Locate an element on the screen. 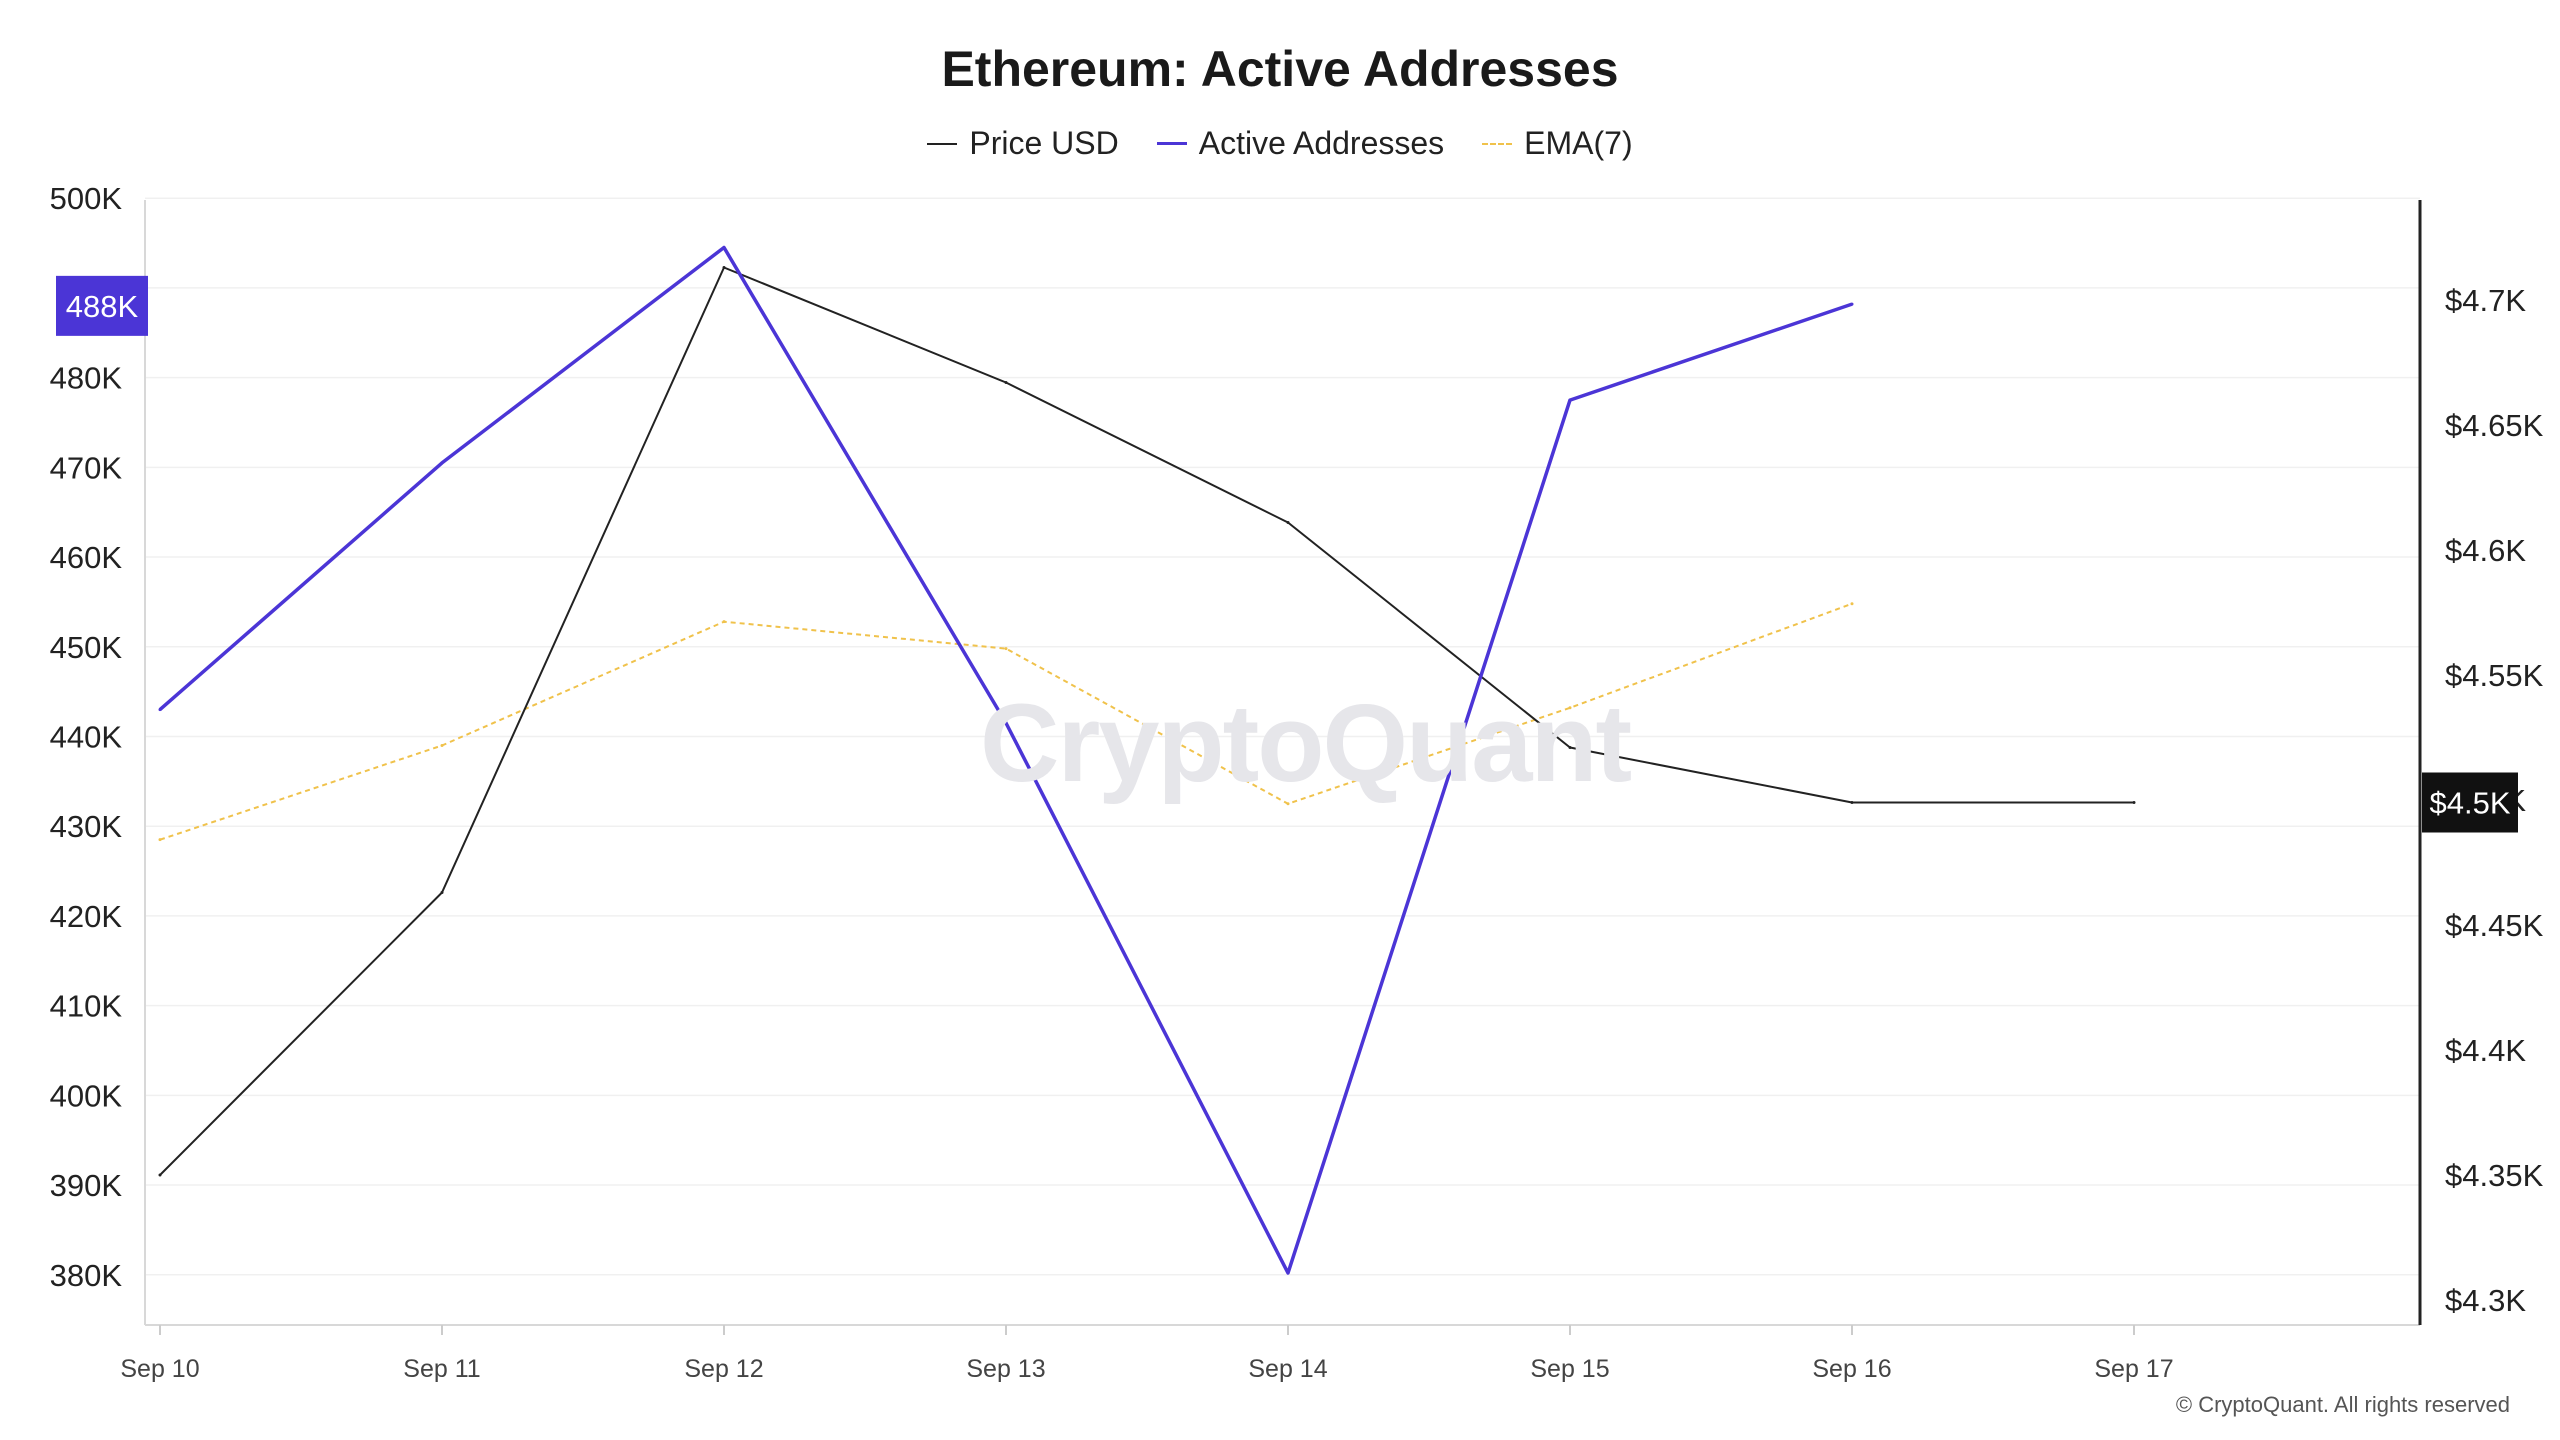  left-tick-label: 410K is located at coordinates (86, 1006).